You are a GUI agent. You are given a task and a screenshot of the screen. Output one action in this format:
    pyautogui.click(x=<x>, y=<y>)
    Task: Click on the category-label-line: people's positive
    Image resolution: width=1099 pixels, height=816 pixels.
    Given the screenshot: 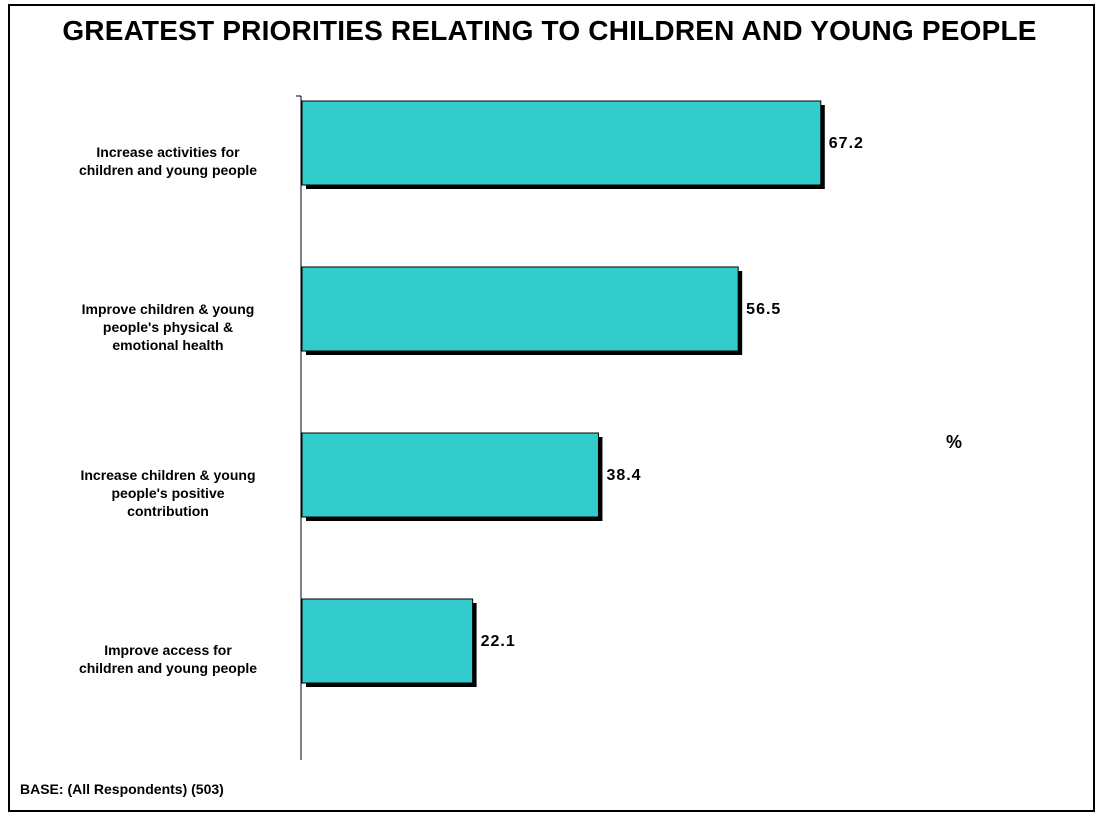 What is the action you would take?
    pyautogui.click(x=167, y=493)
    